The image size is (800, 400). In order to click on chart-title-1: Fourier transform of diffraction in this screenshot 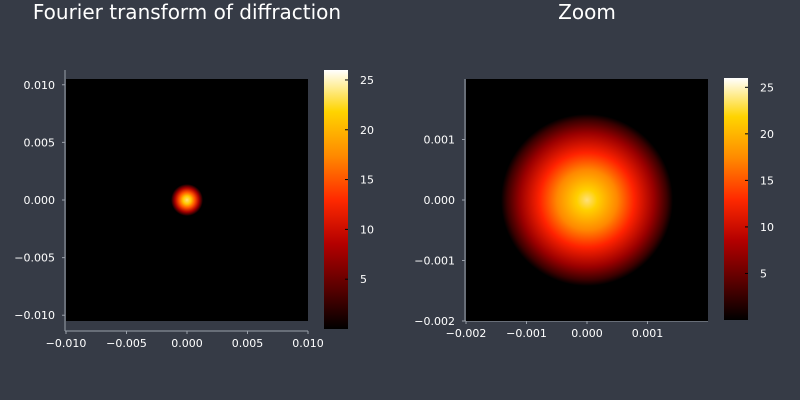, I will do `click(187, 12)`.